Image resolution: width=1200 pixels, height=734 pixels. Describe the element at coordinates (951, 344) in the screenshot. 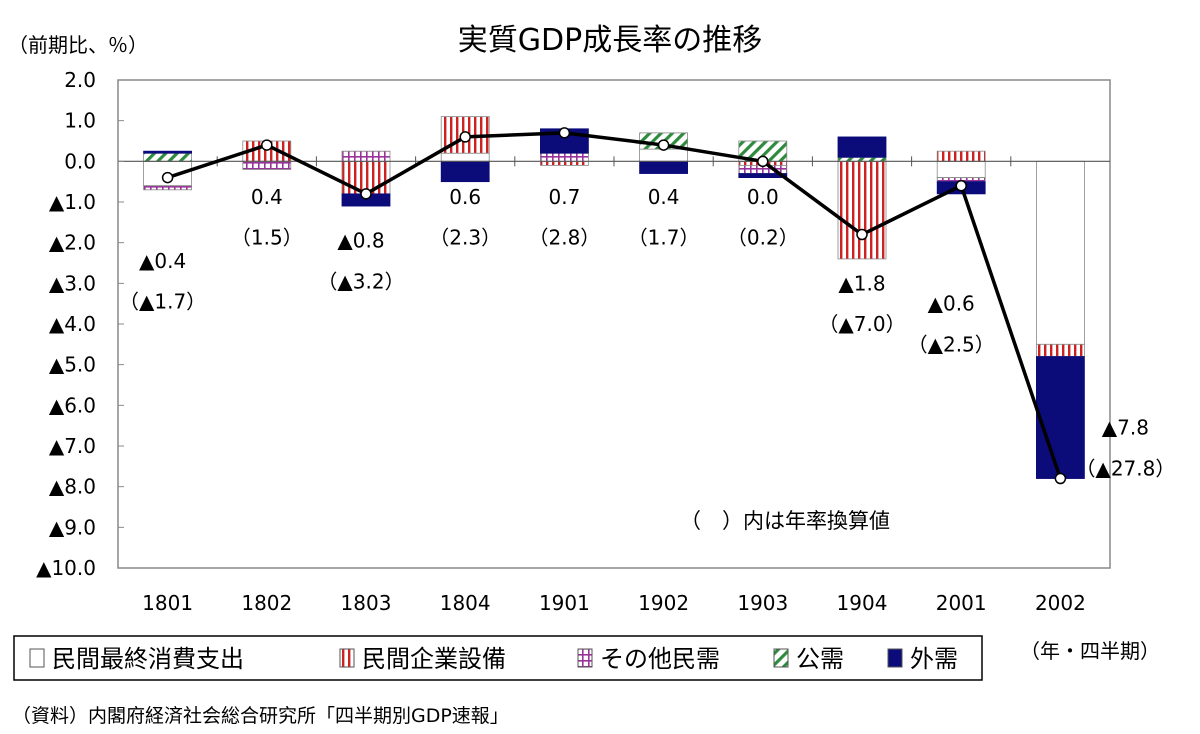

I see `data-label-annual-rate: （▲2.5）` at that location.